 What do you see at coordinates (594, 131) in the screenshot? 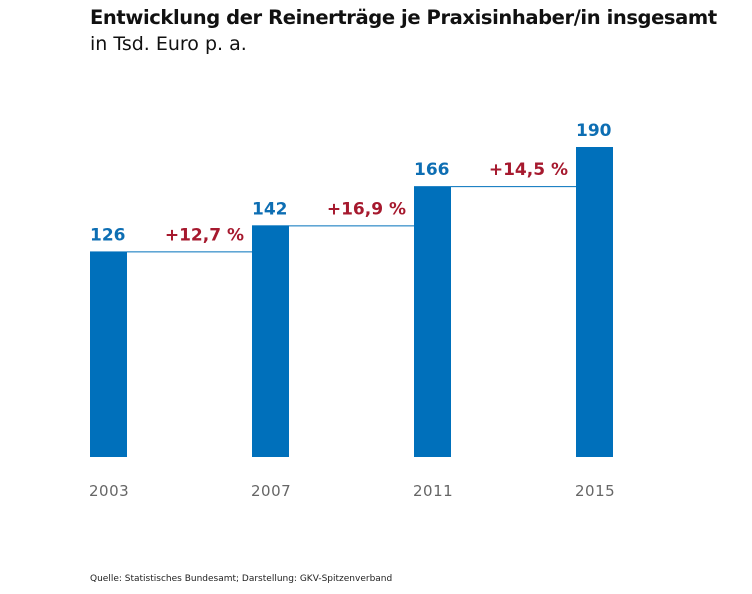
I see `value-label-2015: 190` at bounding box center [594, 131].